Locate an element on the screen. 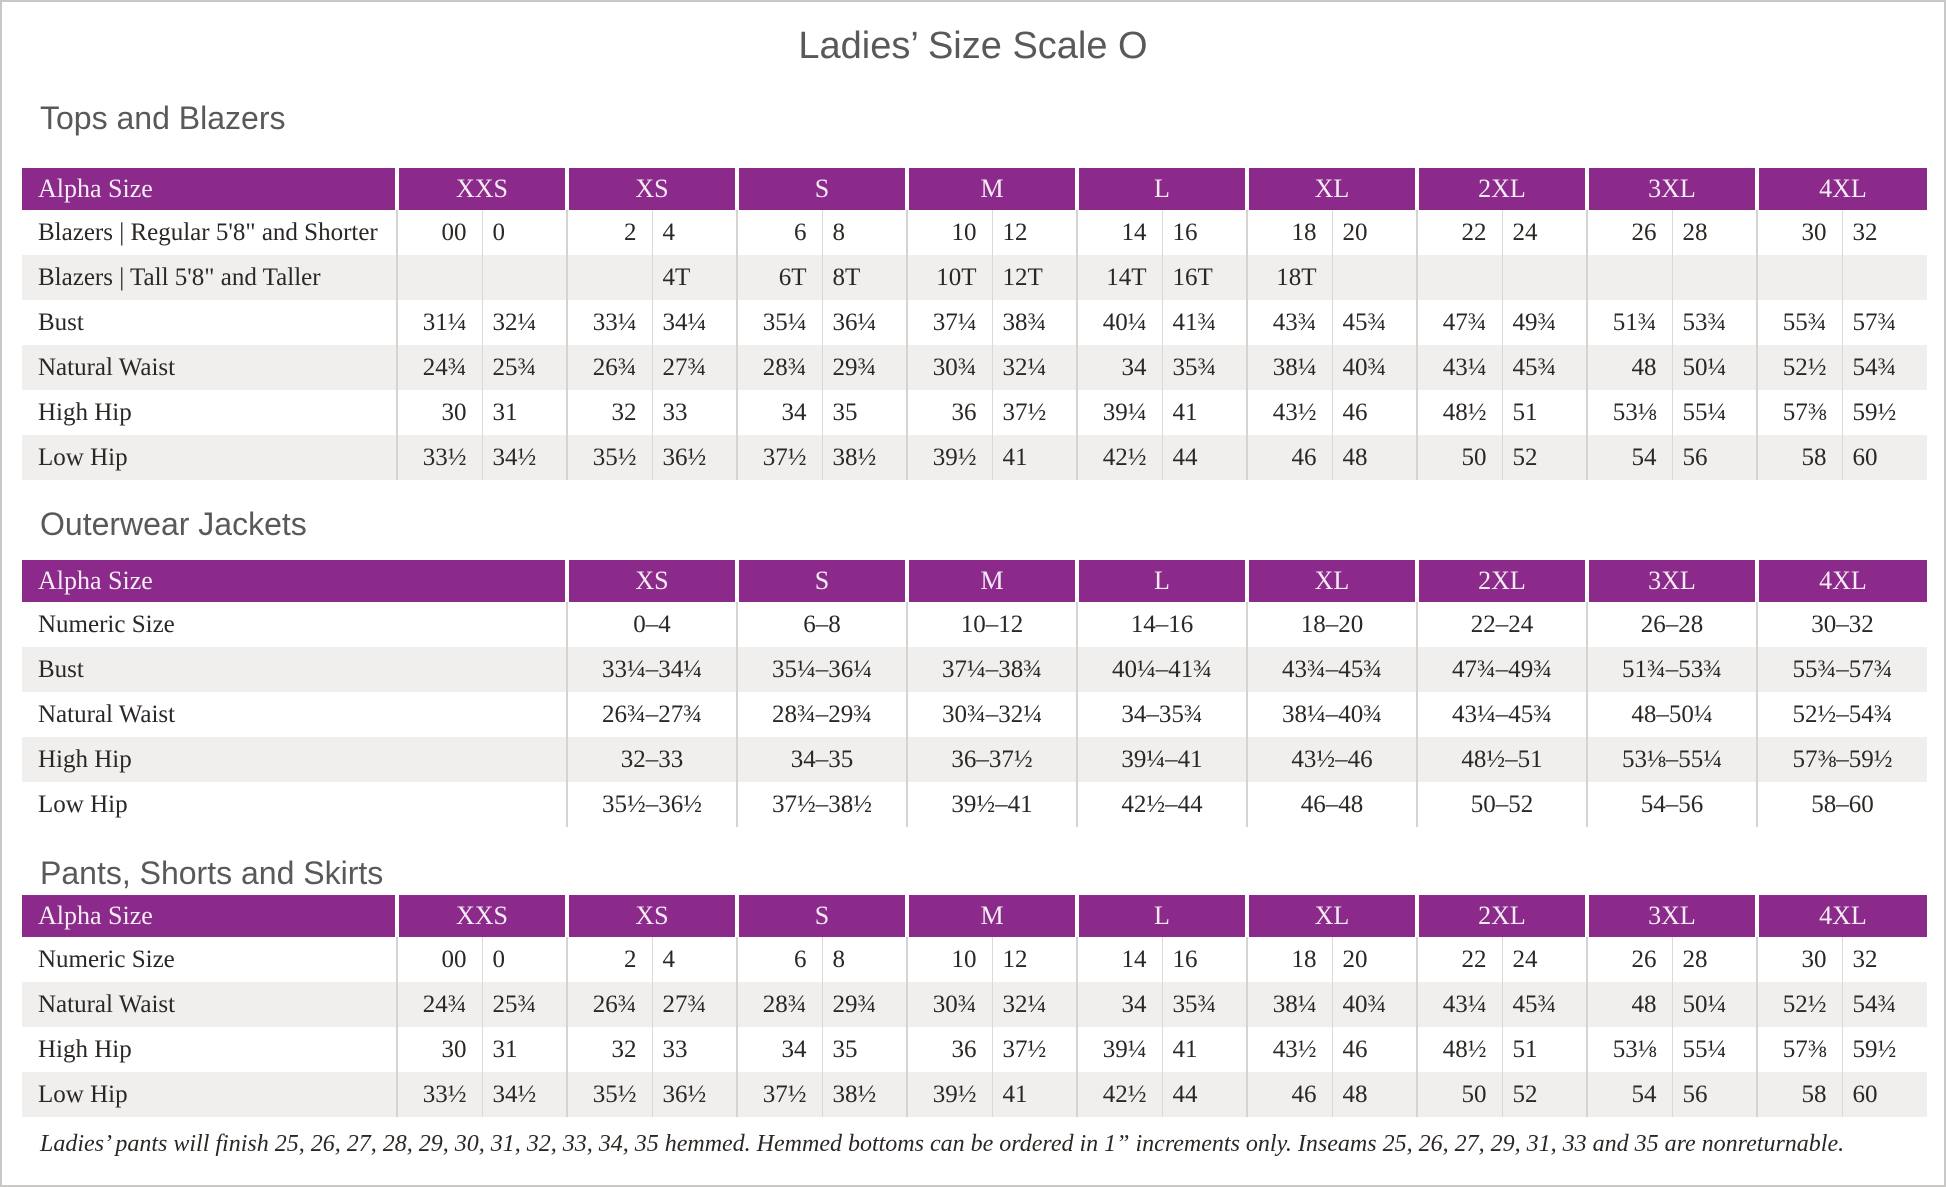 The width and height of the screenshot is (1946, 1187). value-cell: 39¼–41 is located at coordinates (1161, 759).